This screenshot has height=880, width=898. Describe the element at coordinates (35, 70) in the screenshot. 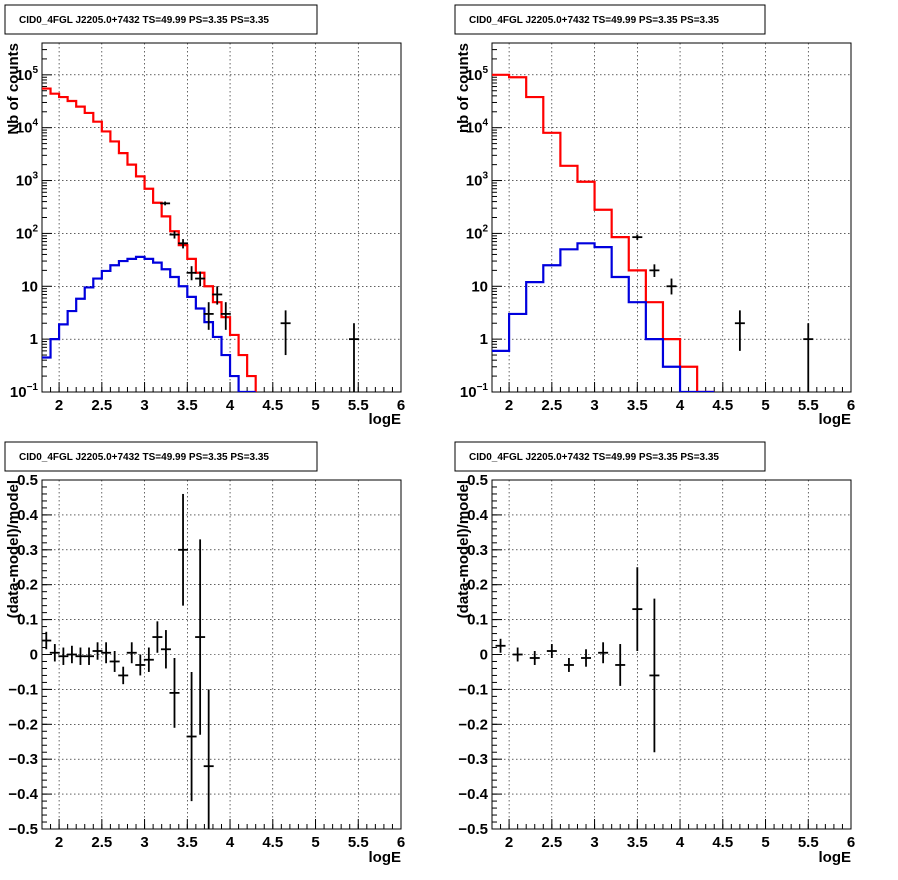

I see `y-tick-exponent: 5` at that location.